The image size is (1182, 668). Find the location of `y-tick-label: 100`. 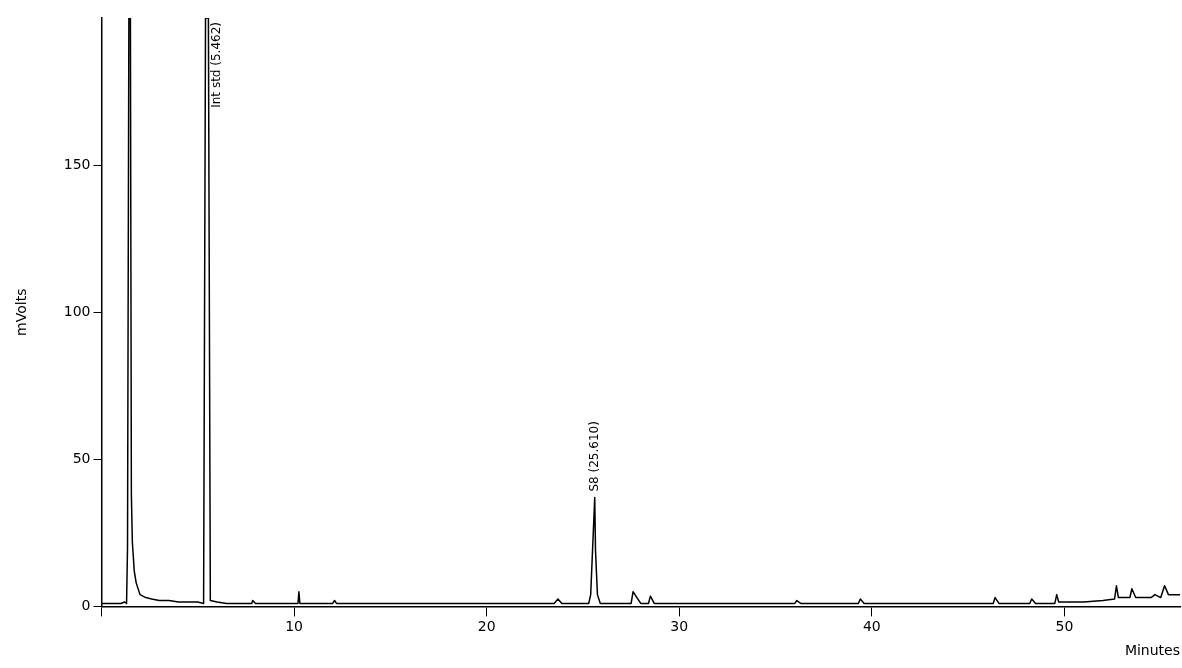

y-tick-label: 100 is located at coordinates (77, 310).